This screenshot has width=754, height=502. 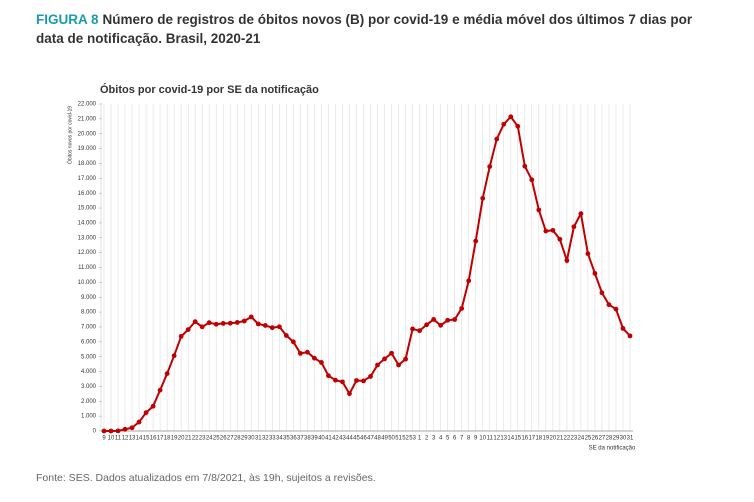 I want to click on x-tick-label: 52, so click(x=405, y=439).